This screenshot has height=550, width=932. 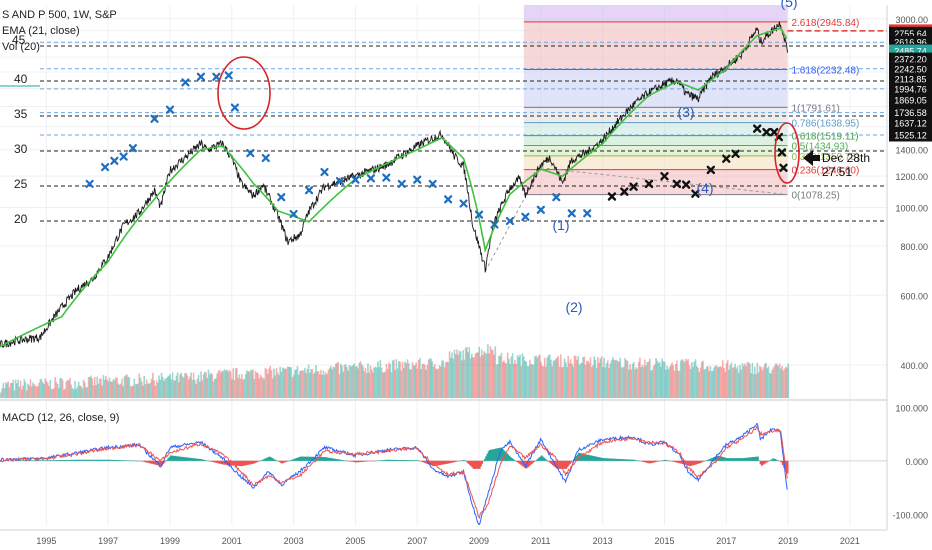 I want to click on y-tick-label: 400.00, so click(x=914, y=366).